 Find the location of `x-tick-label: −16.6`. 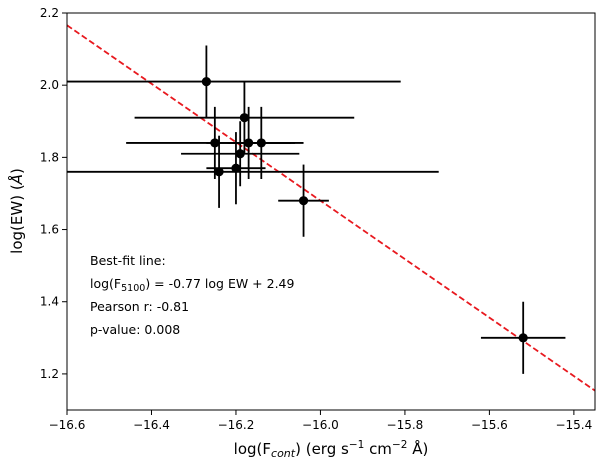

x-tick-label: −16.6 is located at coordinates (67, 425).